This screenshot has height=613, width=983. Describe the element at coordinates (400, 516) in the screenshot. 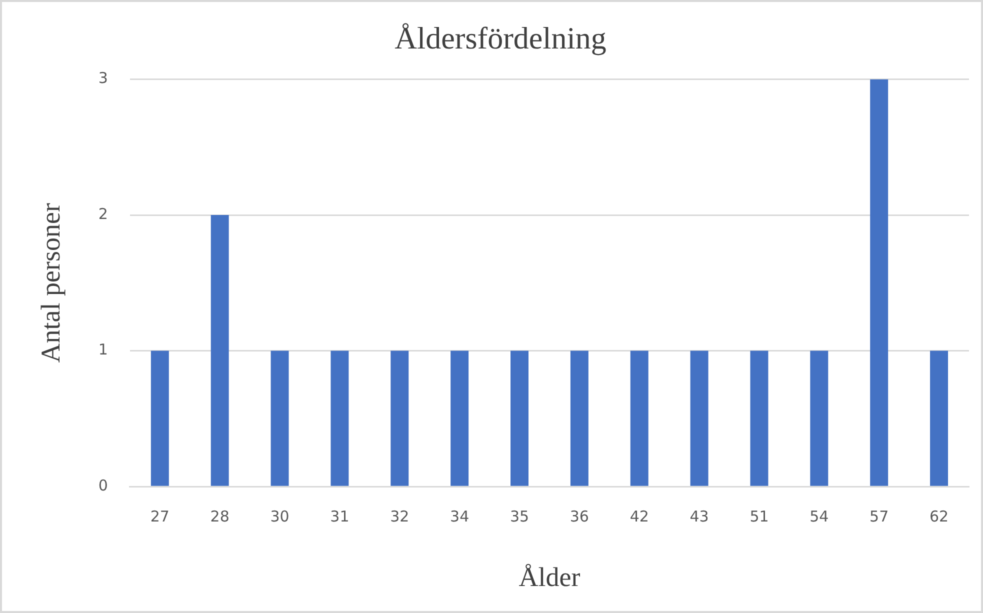

I see `x-tick-label: 32` at that location.